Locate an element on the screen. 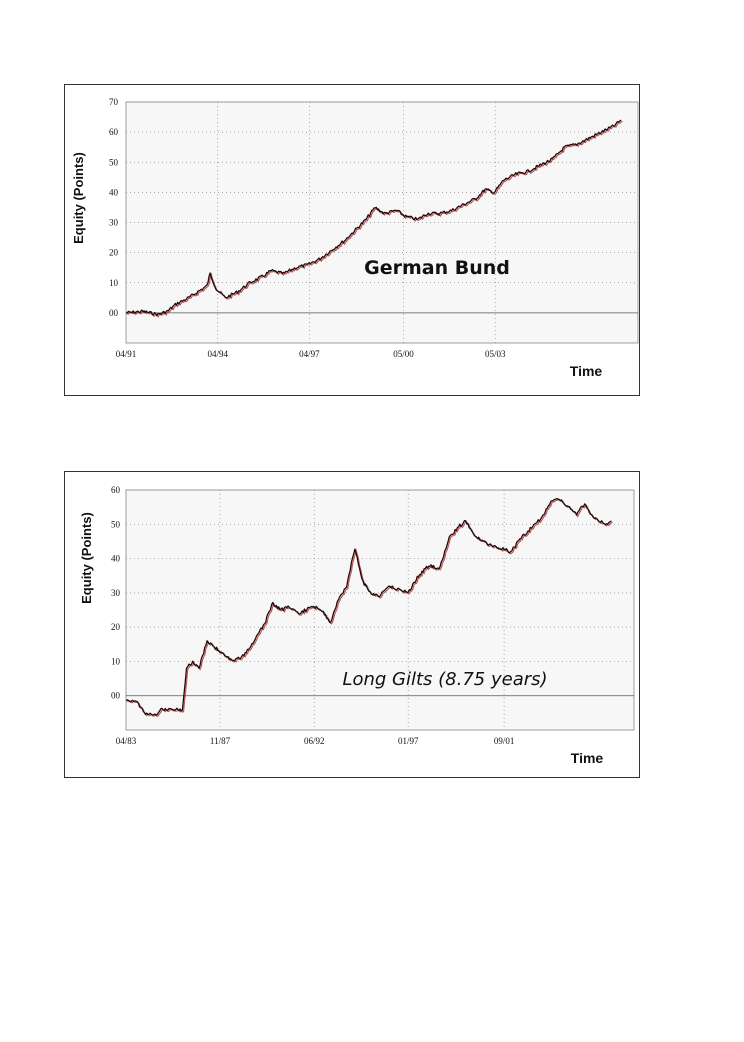  chart-title: German Bund is located at coordinates (437, 268).